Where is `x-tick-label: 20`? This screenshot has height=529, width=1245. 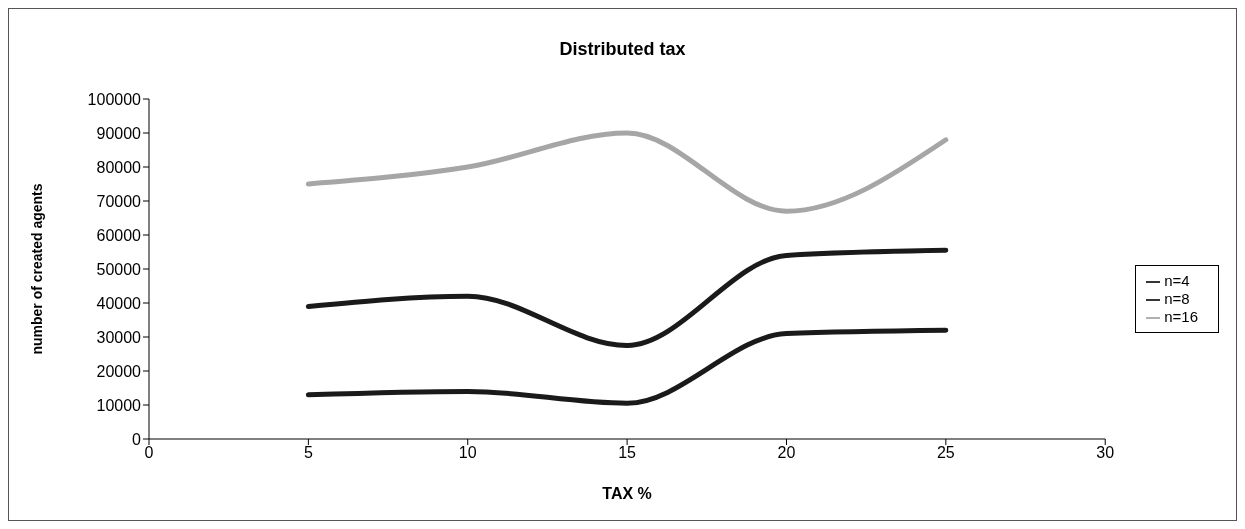 x-tick-label: 20 is located at coordinates (786, 453).